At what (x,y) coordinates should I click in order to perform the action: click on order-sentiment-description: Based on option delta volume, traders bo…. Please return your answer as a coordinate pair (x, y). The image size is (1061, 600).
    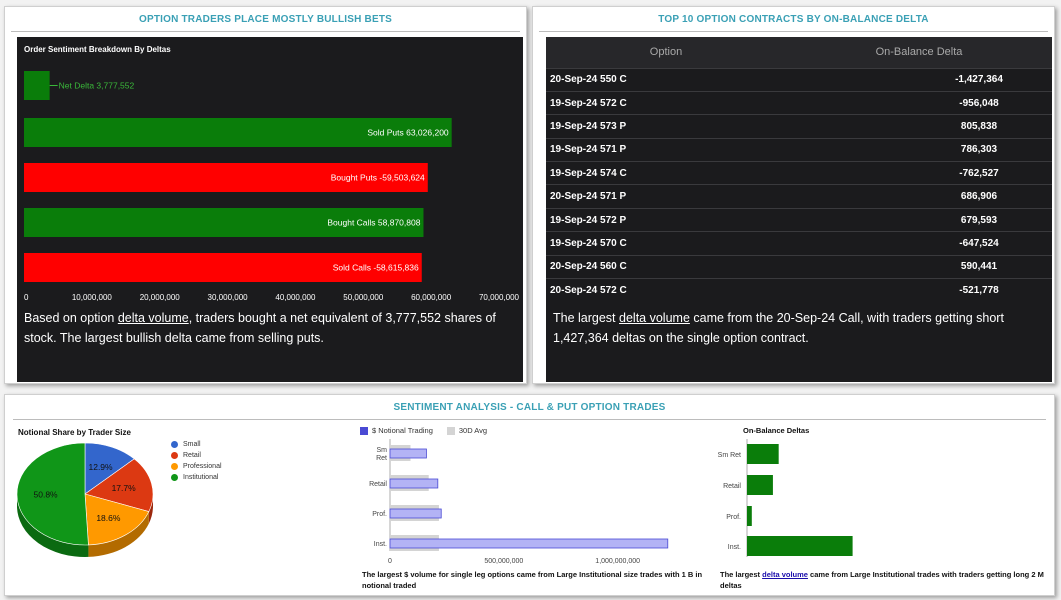
    Looking at the image, I should click on (271, 328).